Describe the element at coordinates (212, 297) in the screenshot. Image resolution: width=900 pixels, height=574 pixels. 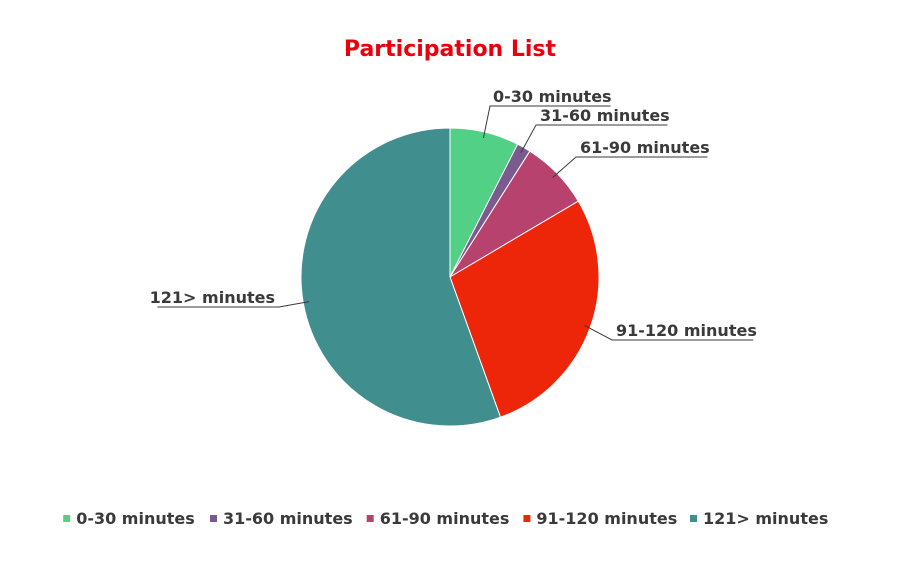
I see `slice-label: 121> minutes` at that location.